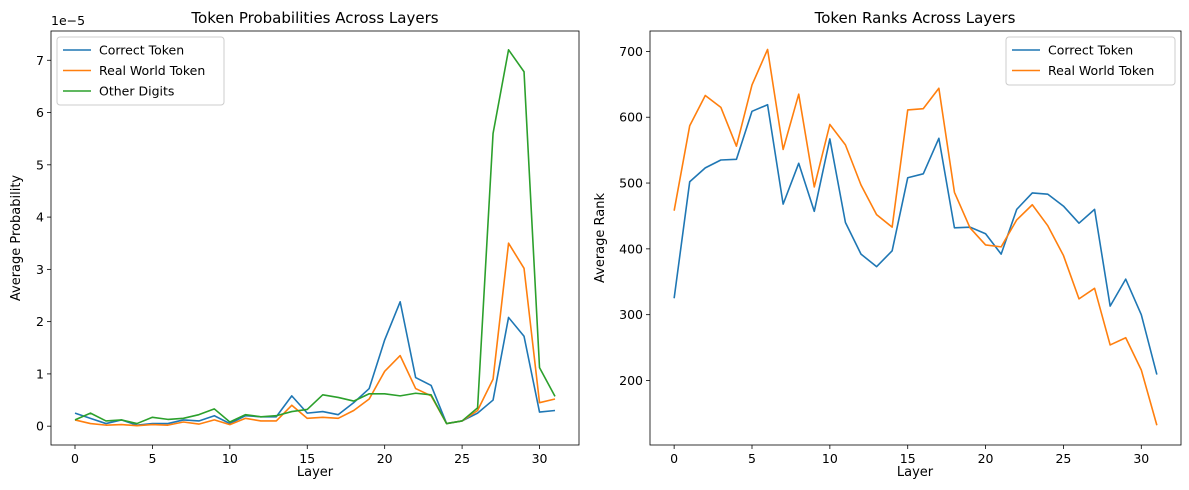 This screenshot has height=490, width=1189. I want to click on y-tick-label: 300, so click(631, 314).